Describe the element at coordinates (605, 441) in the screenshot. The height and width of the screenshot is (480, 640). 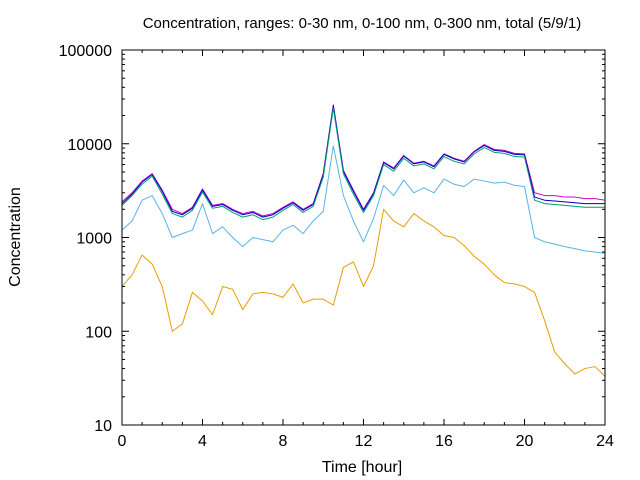
I see `x-tick-label: 24` at that location.